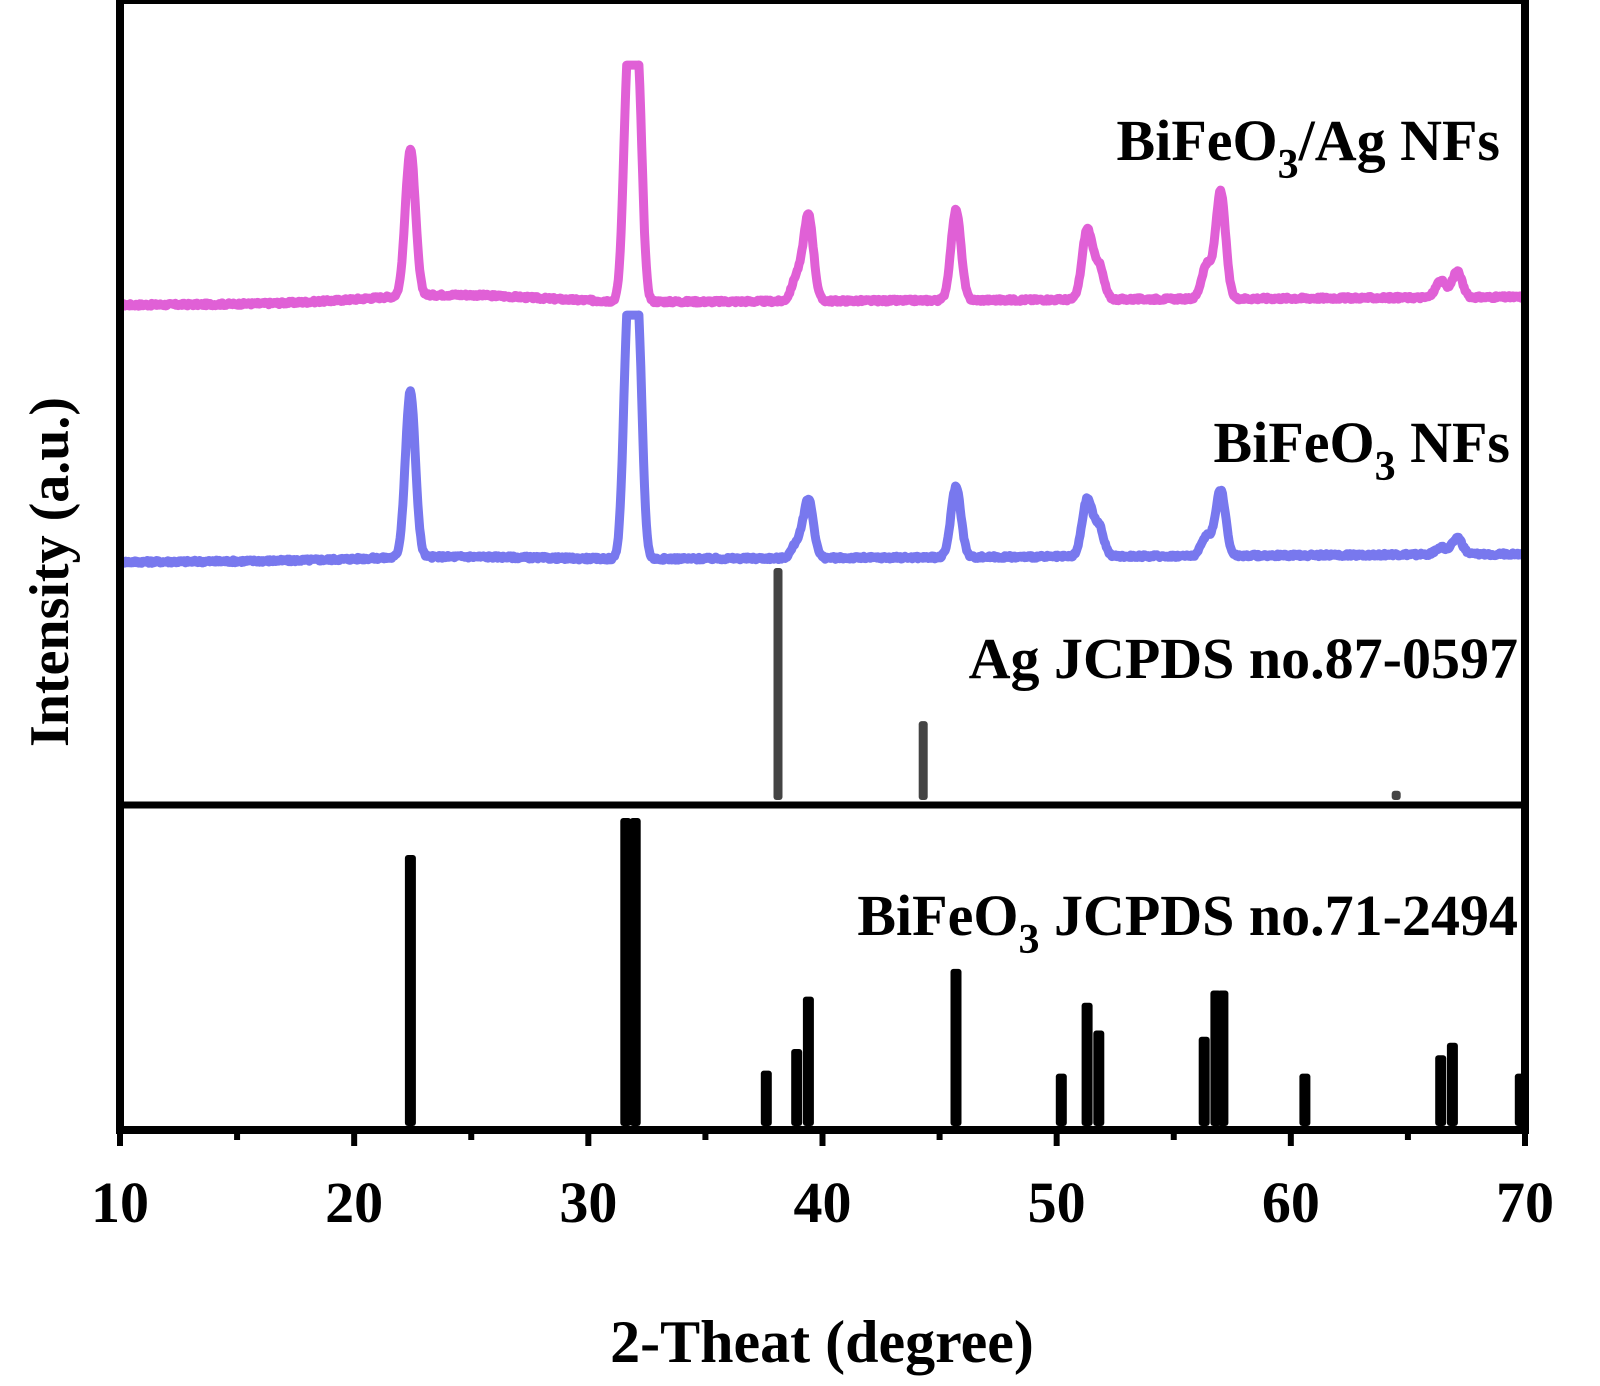 The width and height of the screenshot is (1600, 1386). I want to click on x-tick-label: 30, so click(588, 1202).